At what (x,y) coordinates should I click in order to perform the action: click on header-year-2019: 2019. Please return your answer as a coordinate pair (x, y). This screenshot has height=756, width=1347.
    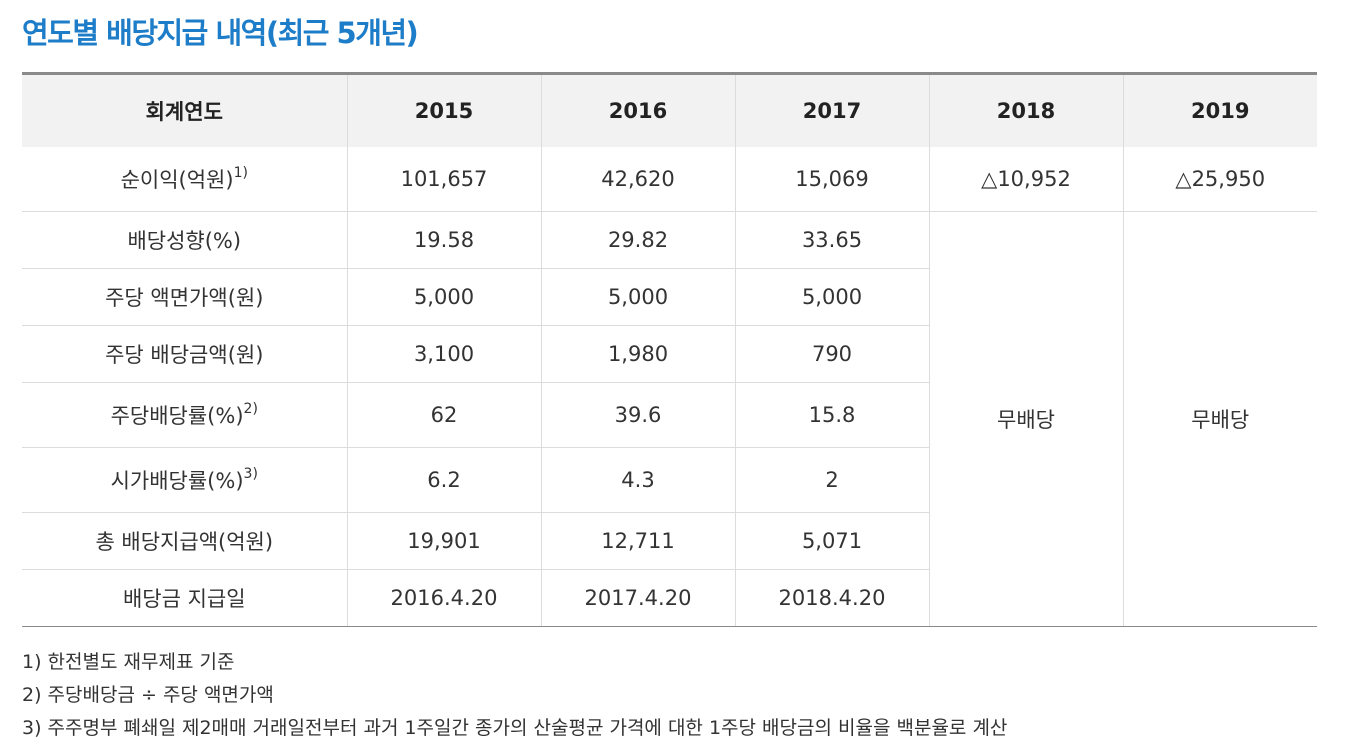
    Looking at the image, I should click on (1219, 110).